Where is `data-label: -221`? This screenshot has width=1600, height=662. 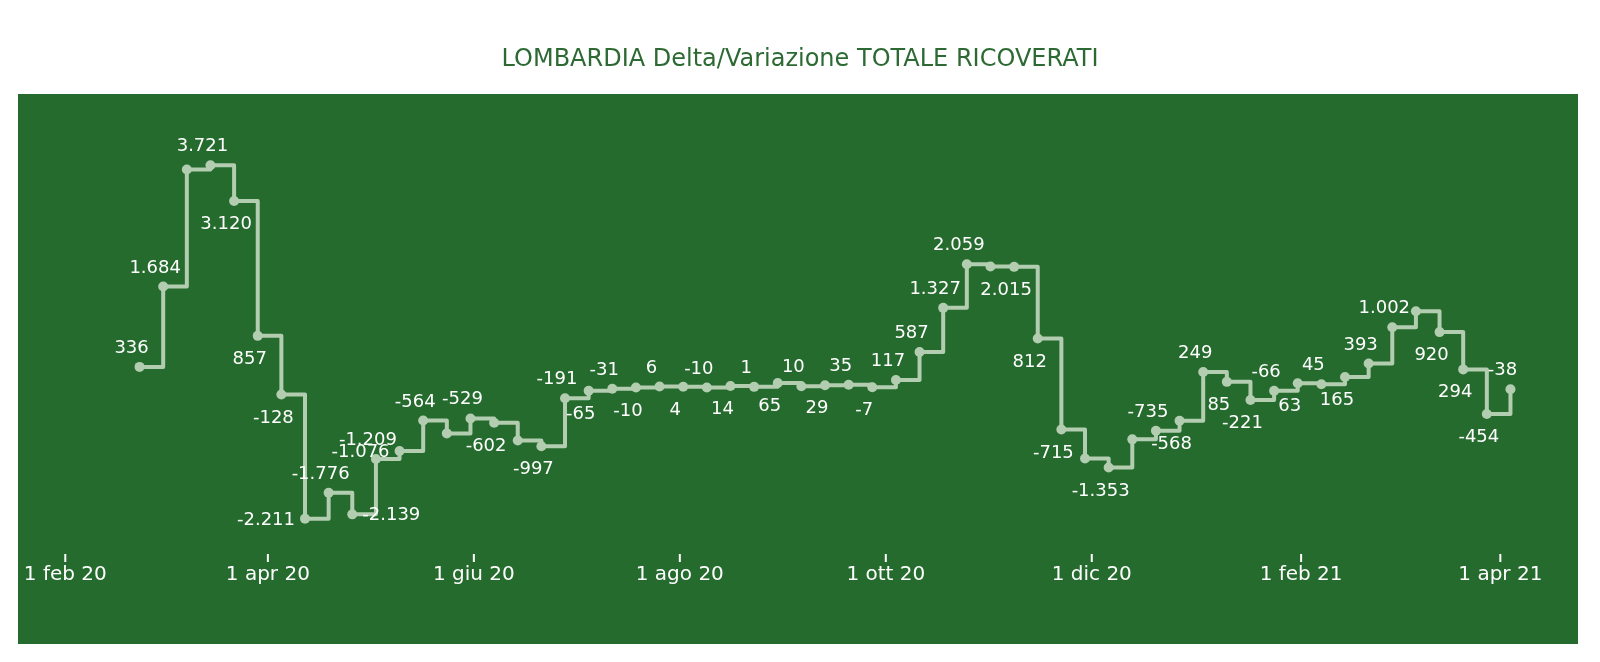
data-label: -221 is located at coordinates (1242, 422).